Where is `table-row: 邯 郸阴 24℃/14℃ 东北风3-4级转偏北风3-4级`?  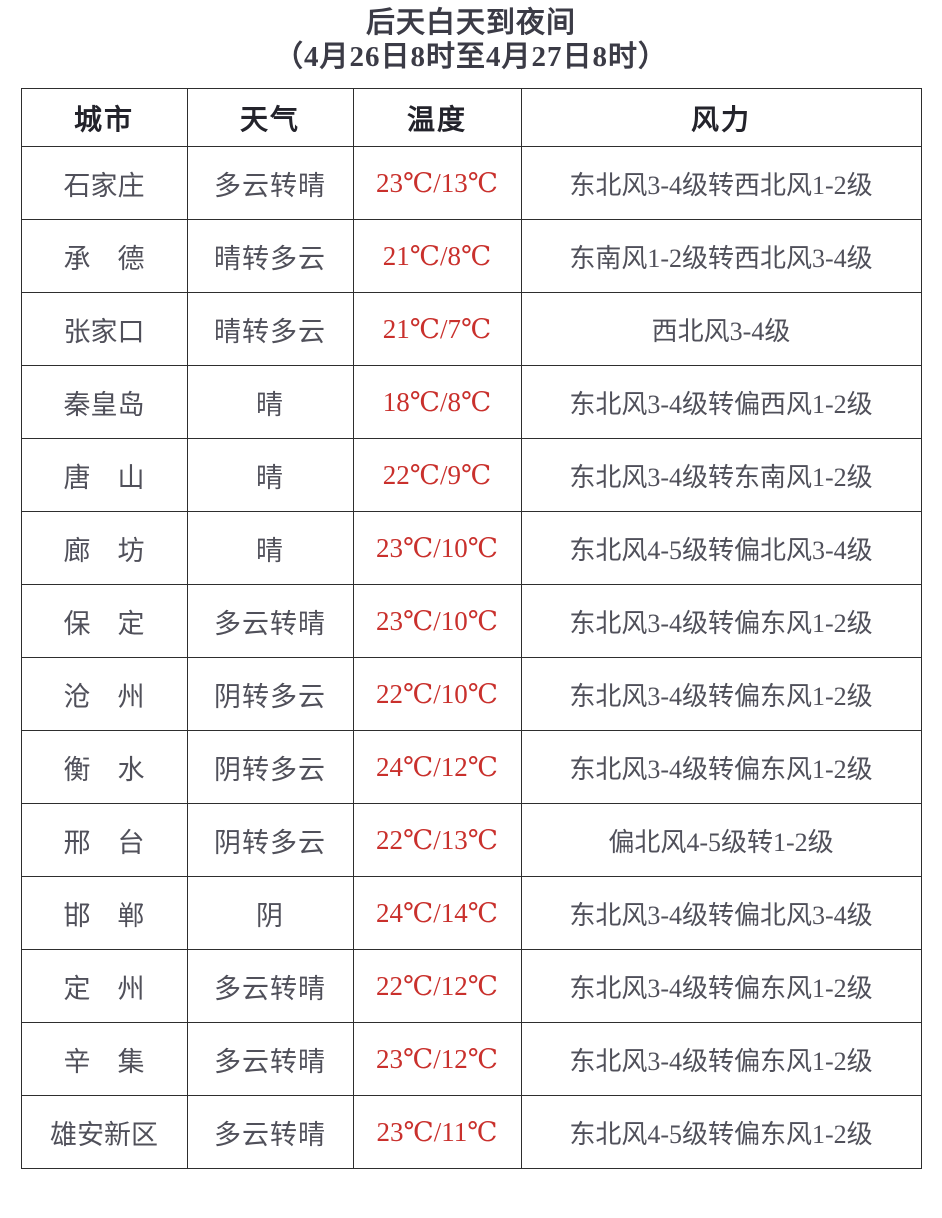 table-row: 邯 郸阴 24℃/14℃ 东北风3-4级转偏北风3-4级 is located at coordinates (471, 913).